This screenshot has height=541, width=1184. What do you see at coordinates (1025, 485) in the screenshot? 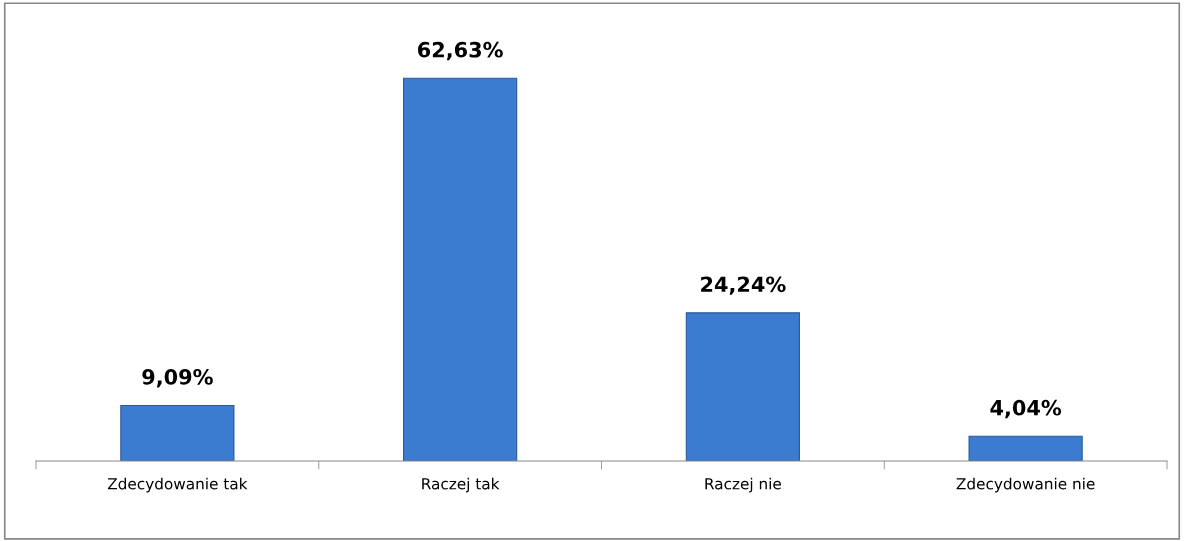
I see `x-tick-label: Zdecydowanie nie` at bounding box center [1025, 485].